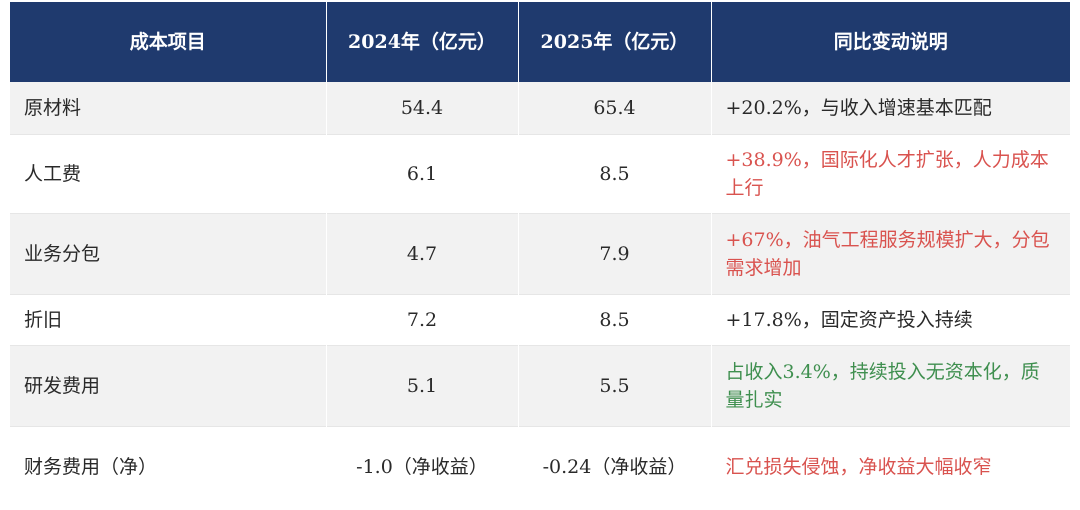  What do you see at coordinates (422, 42) in the screenshot?
I see `header-2024: 2024年（亿元）` at bounding box center [422, 42].